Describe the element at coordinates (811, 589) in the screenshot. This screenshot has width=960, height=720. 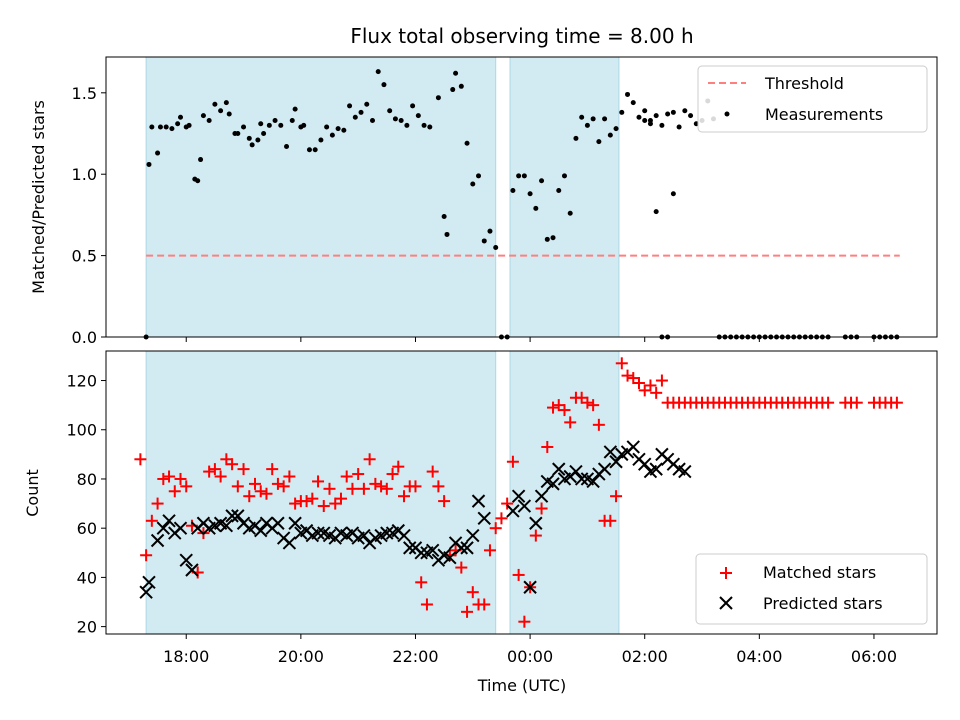
I see `count-legend: Matched stars Predicted stars` at that location.